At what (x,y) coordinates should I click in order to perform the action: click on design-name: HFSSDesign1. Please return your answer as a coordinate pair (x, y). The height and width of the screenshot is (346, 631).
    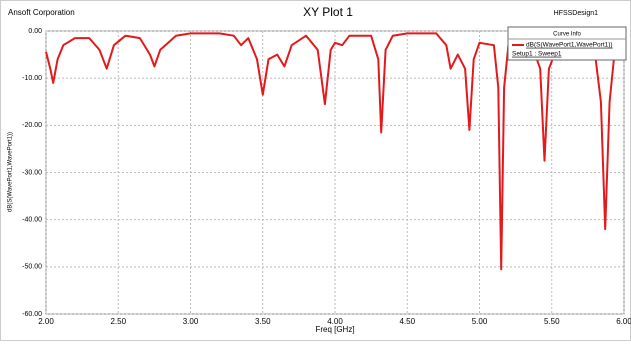
    Looking at the image, I should click on (576, 13).